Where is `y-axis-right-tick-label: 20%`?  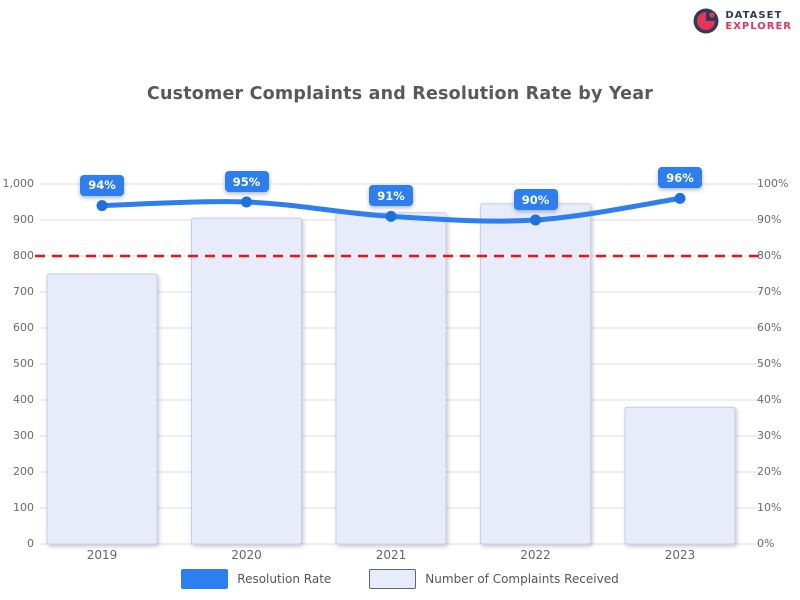 y-axis-right-tick-label: 20% is located at coordinates (769, 471).